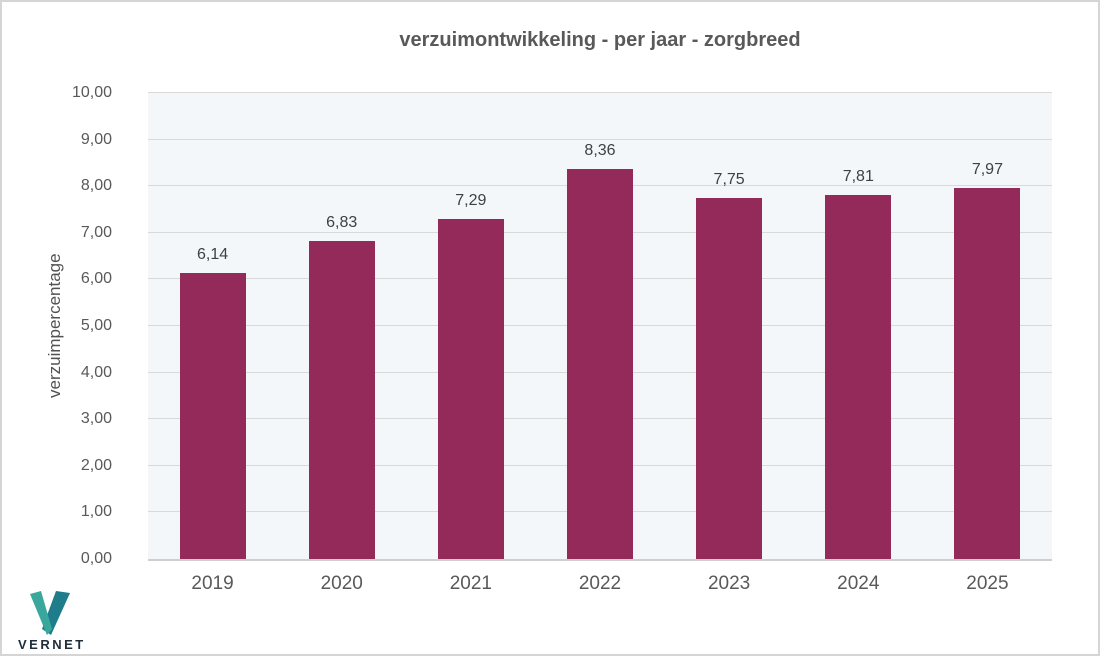 Image resolution: width=1100 pixels, height=656 pixels. Describe the element at coordinates (987, 360) in the screenshot. I see `bar: 7,97` at that location.